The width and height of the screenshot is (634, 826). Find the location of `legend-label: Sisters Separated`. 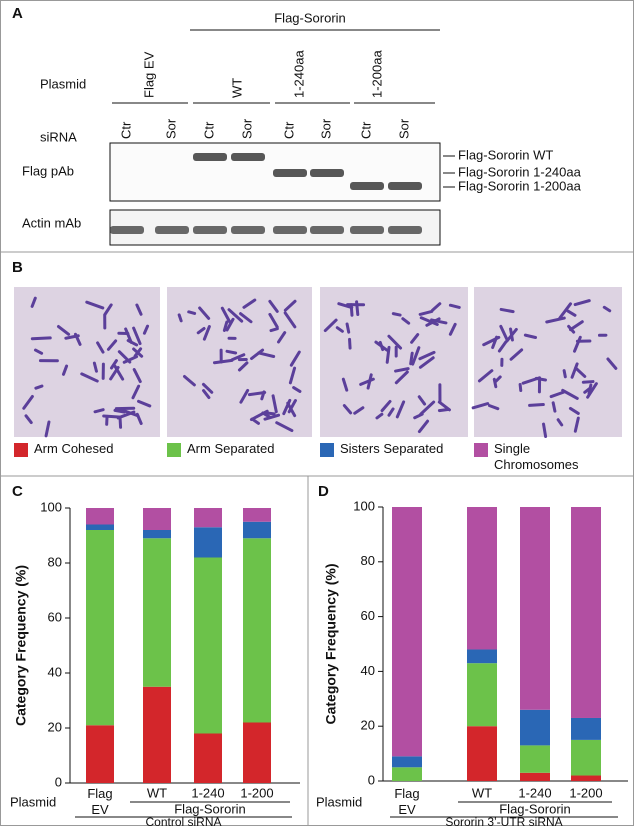

legend-label: Sisters Separated is located at coordinates (392, 448).